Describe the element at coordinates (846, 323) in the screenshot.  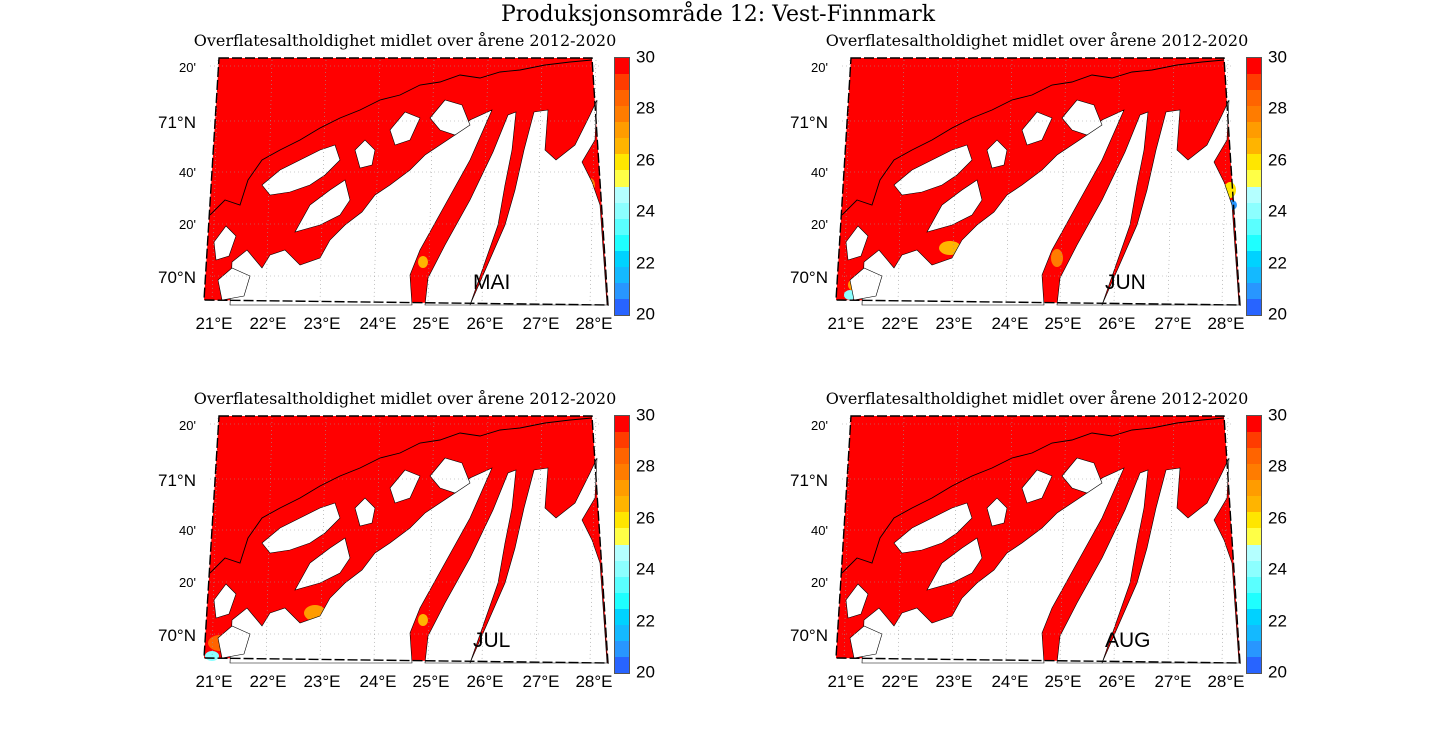
I see `longitude-label: 21°E` at that location.